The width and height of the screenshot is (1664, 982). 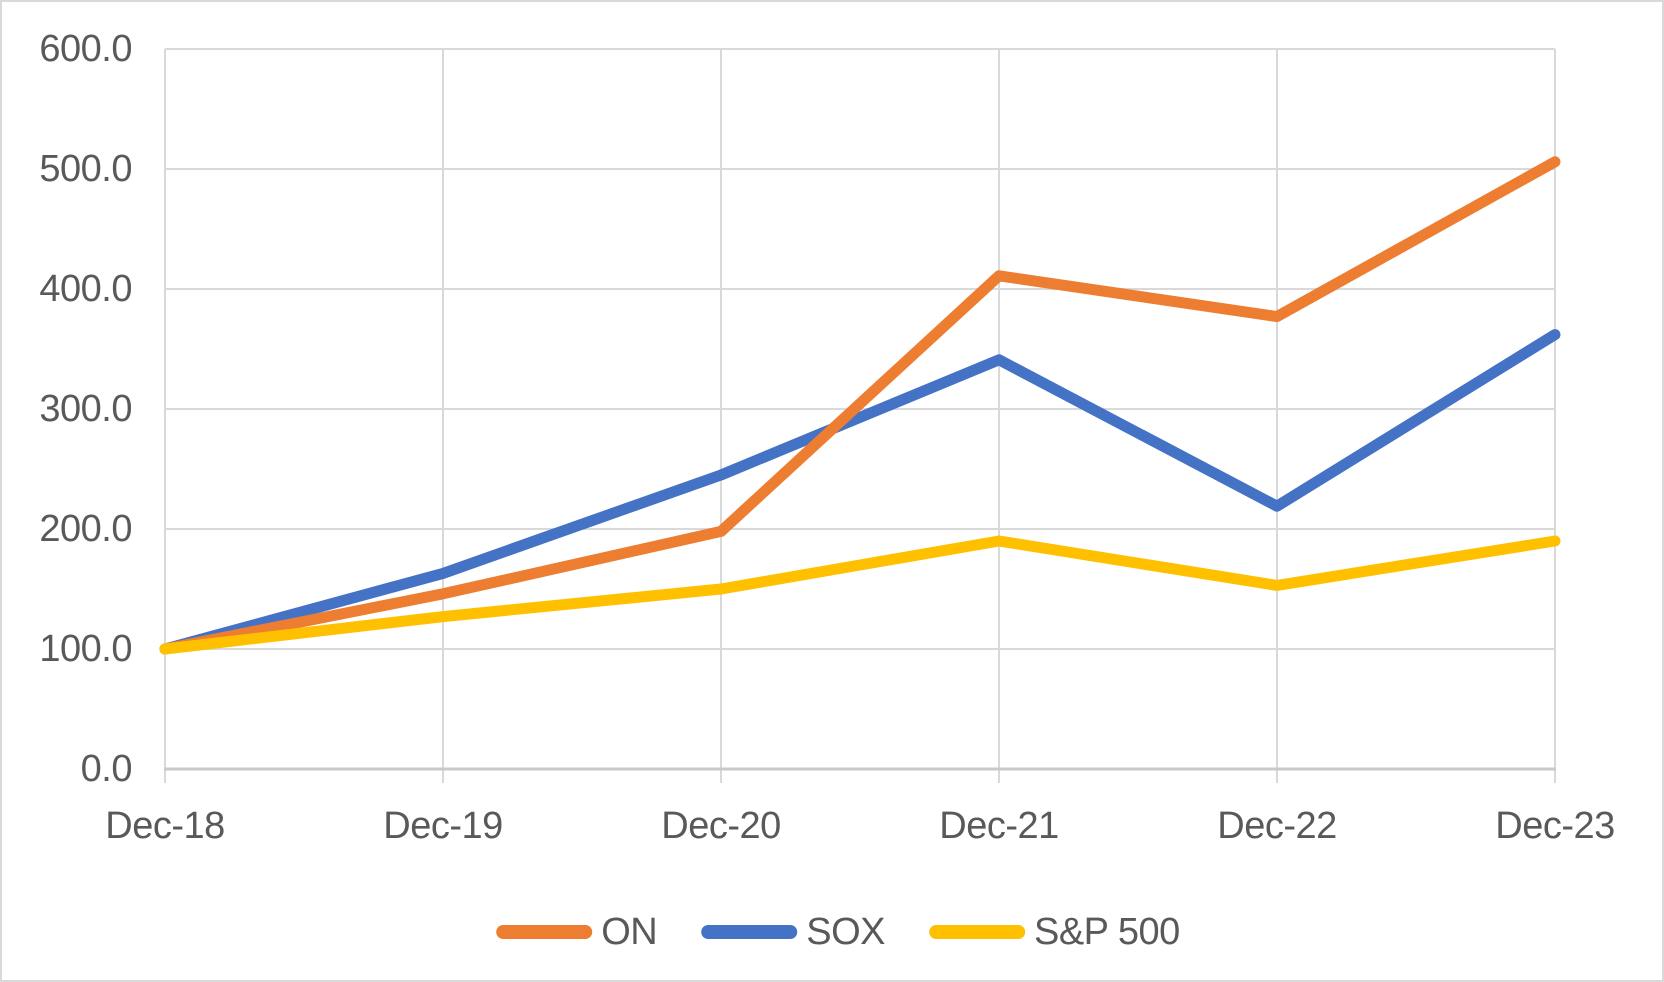 What do you see at coordinates (976, 932) in the screenshot?
I see `legend-swatch-sp500` at bounding box center [976, 932].